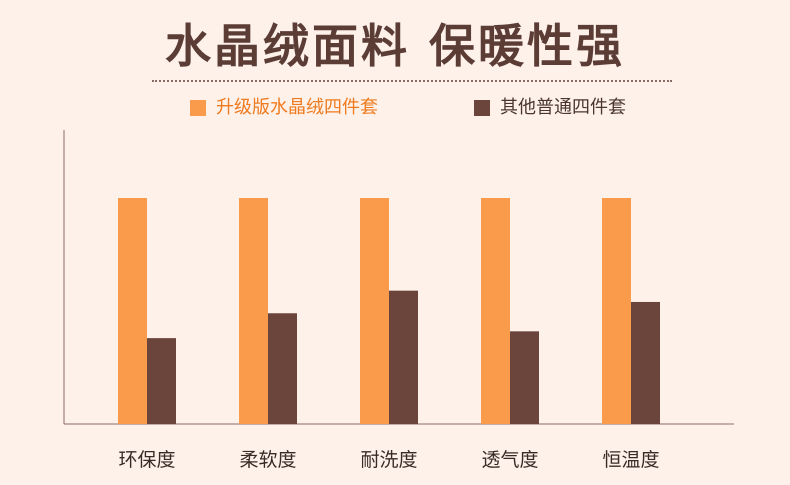  I want to click on legend-item-upgraded: 升级版水晶绒四件套, so click(284, 108).